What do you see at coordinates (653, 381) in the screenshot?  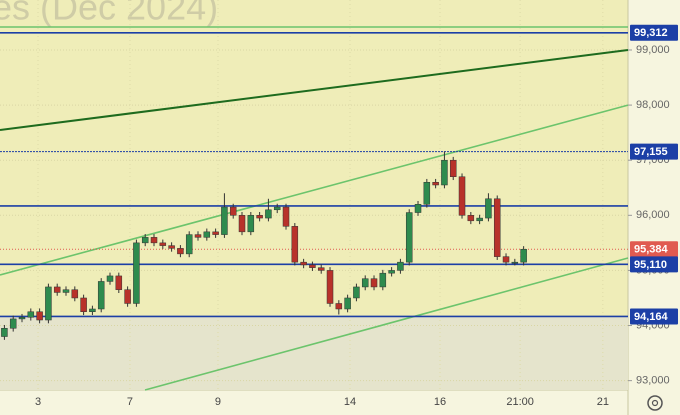 I see `y-tick-label: 93,000` at bounding box center [653, 381].